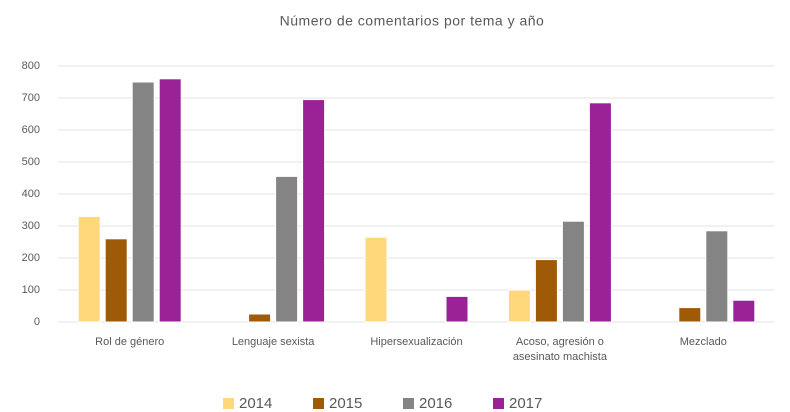  I want to click on x-tick-label: Lenguaje sexista, so click(273, 342).